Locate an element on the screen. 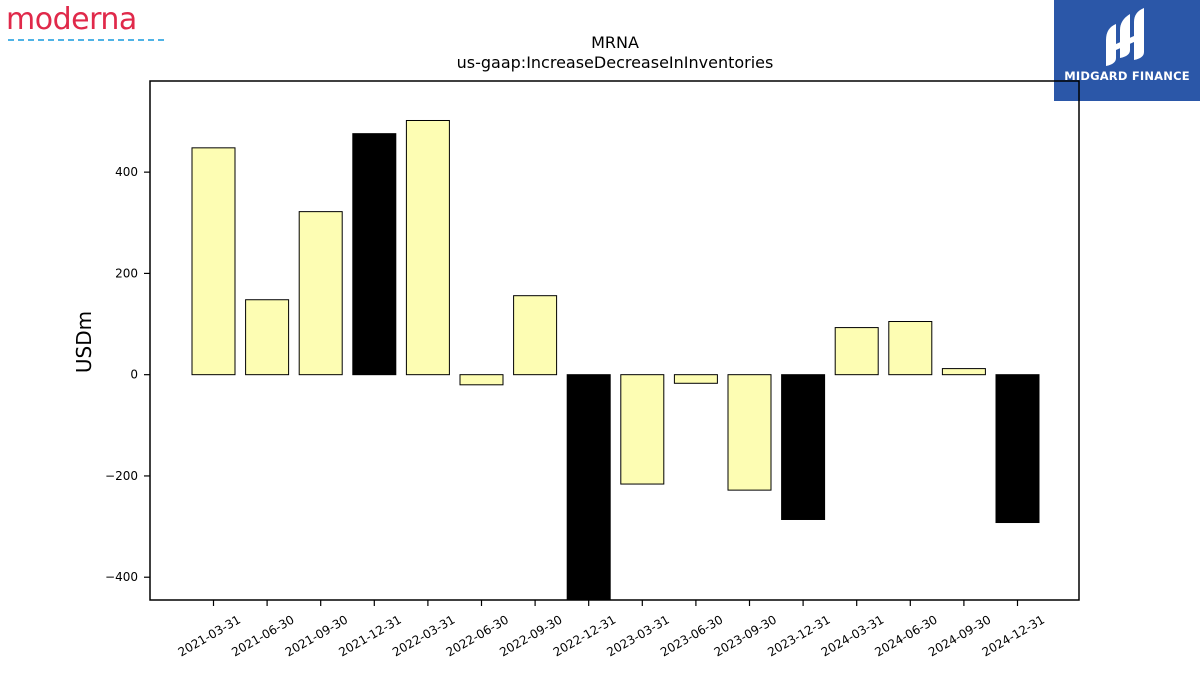 The height and width of the screenshot is (675, 1200). y-tick-label: 200 is located at coordinates (126, 273).